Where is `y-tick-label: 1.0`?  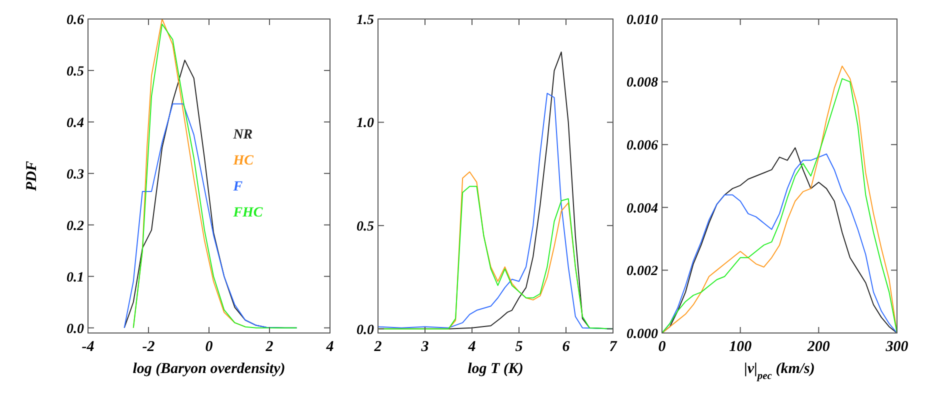
y-tick-label: 1.0 is located at coordinates (365, 124).